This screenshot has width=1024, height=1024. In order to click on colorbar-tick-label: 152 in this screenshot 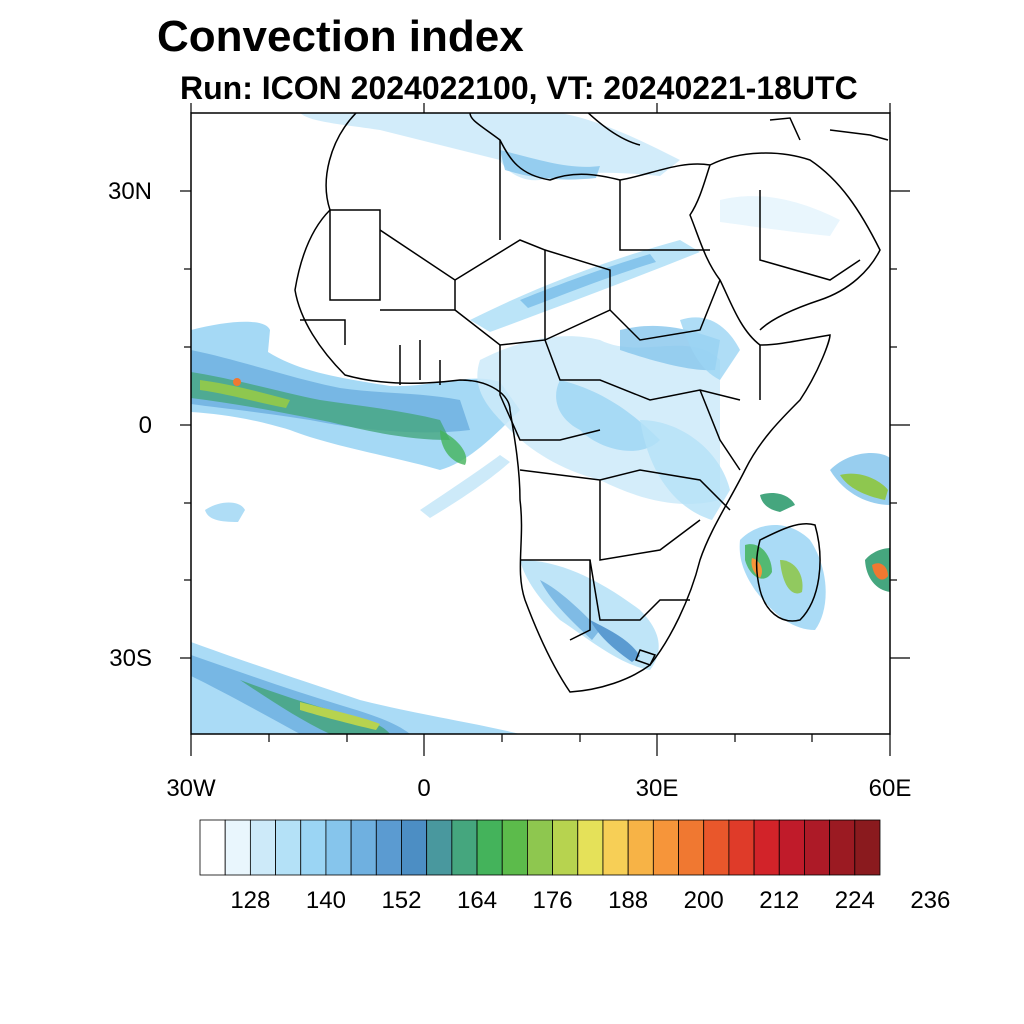, I will do `click(401, 900)`.